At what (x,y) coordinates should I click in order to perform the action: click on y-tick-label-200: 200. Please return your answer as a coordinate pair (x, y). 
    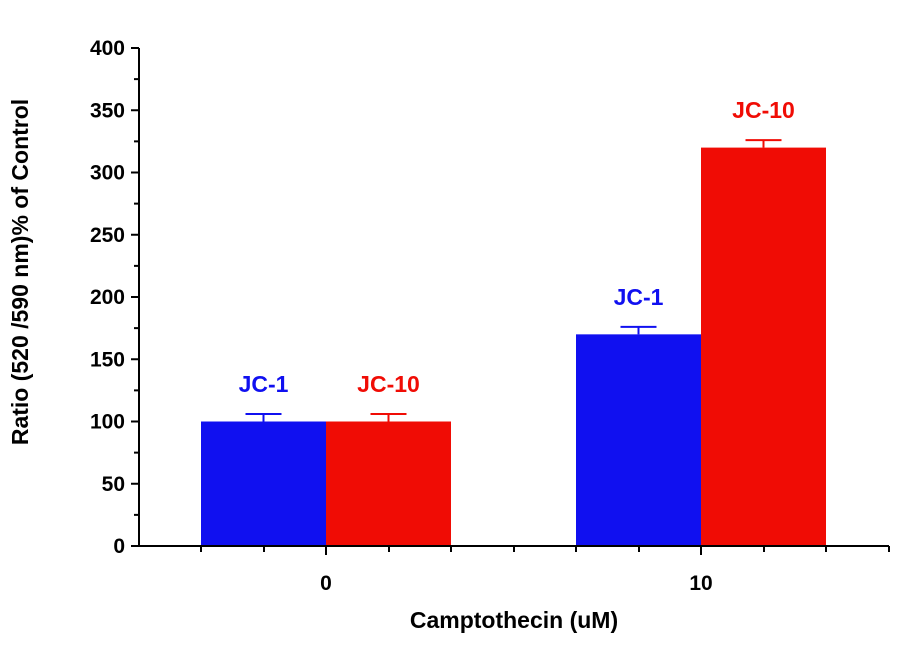
    Looking at the image, I should click on (107, 297).